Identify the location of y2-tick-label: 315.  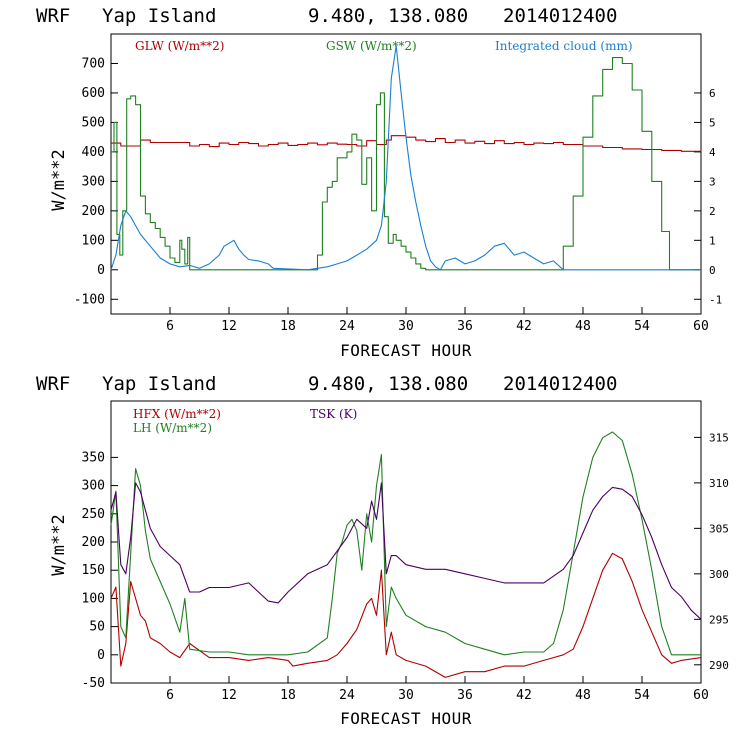
(719, 437).